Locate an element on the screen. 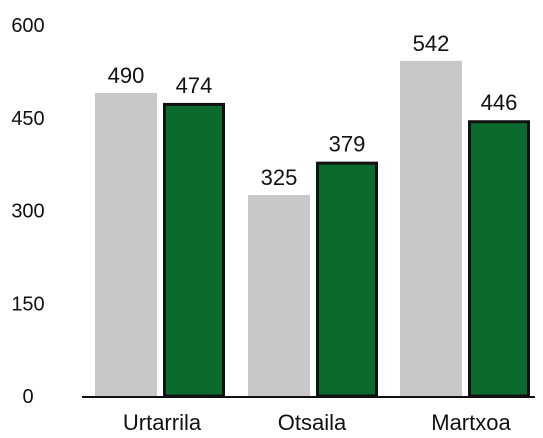  y-tick-label: 150 is located at coordinates (27, 304).